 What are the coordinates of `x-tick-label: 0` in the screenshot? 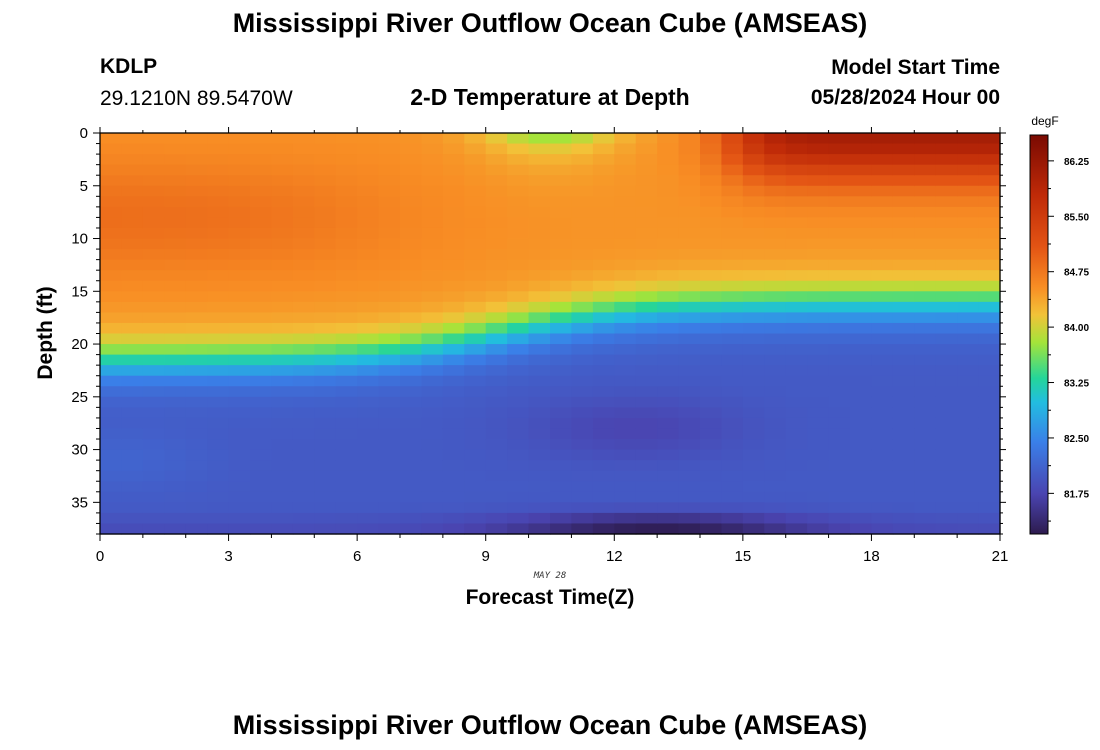 It's located at (100, 556).